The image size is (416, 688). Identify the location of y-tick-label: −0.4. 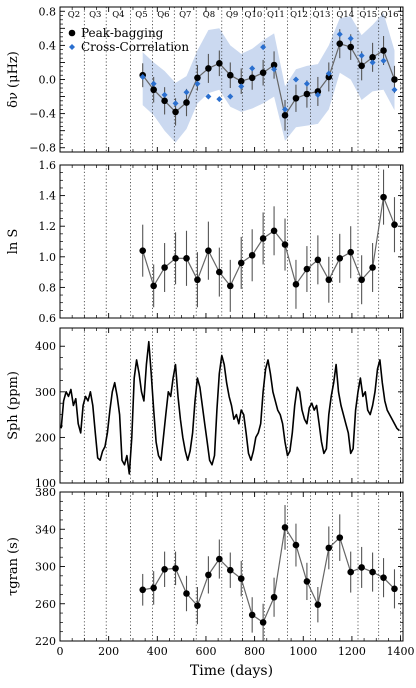
(42, 114).